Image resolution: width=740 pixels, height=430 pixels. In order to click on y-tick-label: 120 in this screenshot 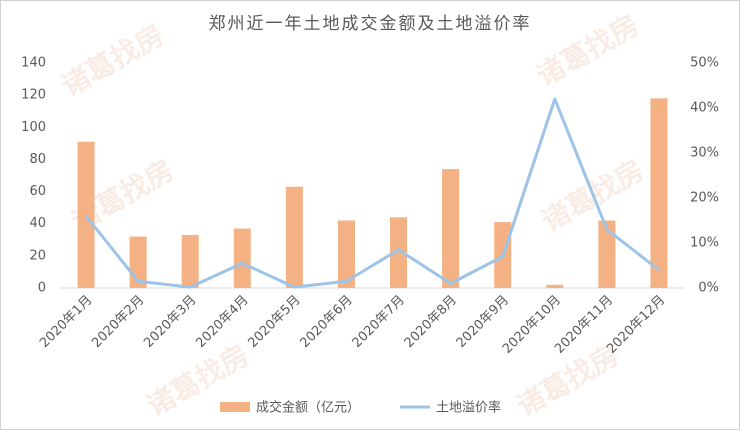, I will do `click(33, 95)`.